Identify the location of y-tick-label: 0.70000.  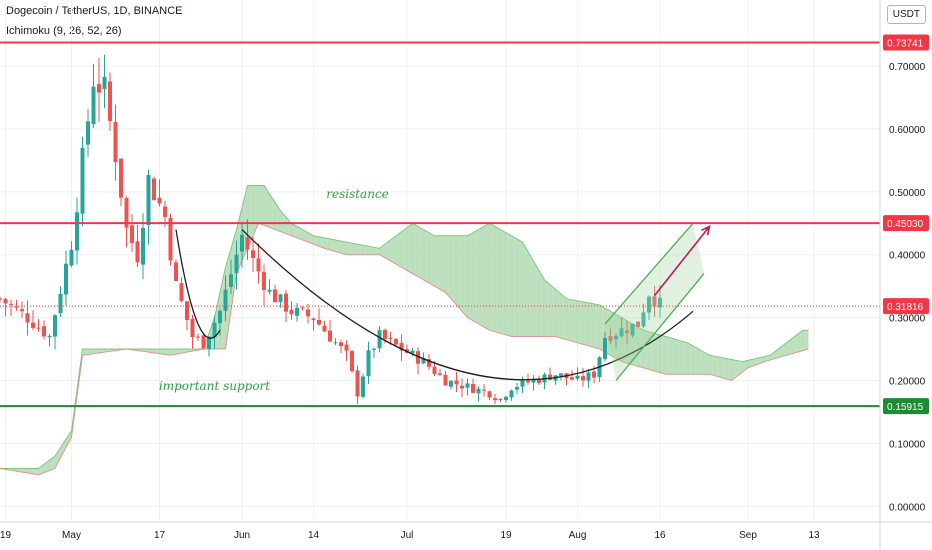
(907, 67).